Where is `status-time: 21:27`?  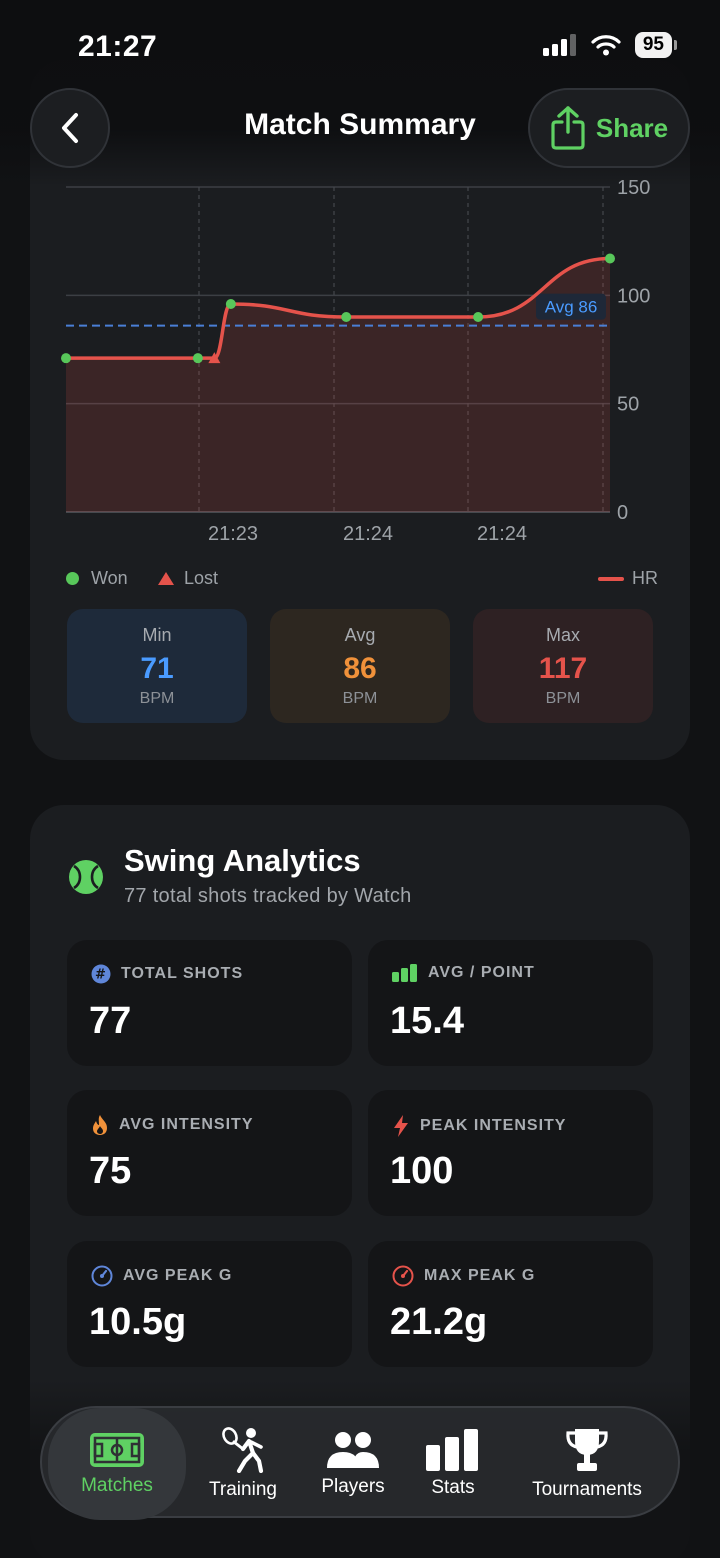 status-time: 21:27 is located at coordinates (118, 46).